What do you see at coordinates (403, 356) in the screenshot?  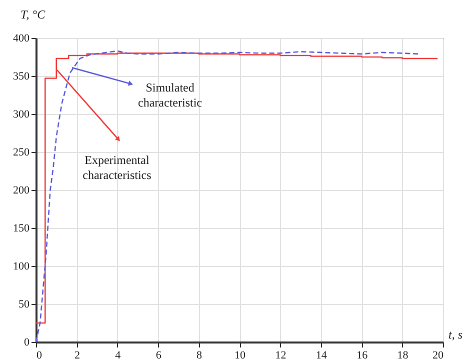 I see `x-tick-label: 18` at bounding box center [403, 356].